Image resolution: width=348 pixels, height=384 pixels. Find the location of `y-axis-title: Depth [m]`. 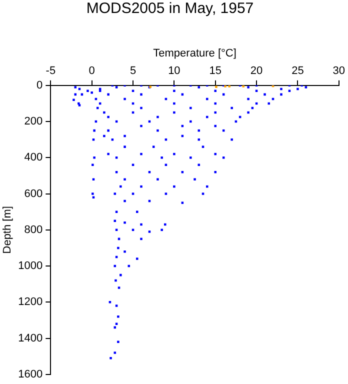

y-axis-title: Depth [m] is located at coordinates (8, 230).